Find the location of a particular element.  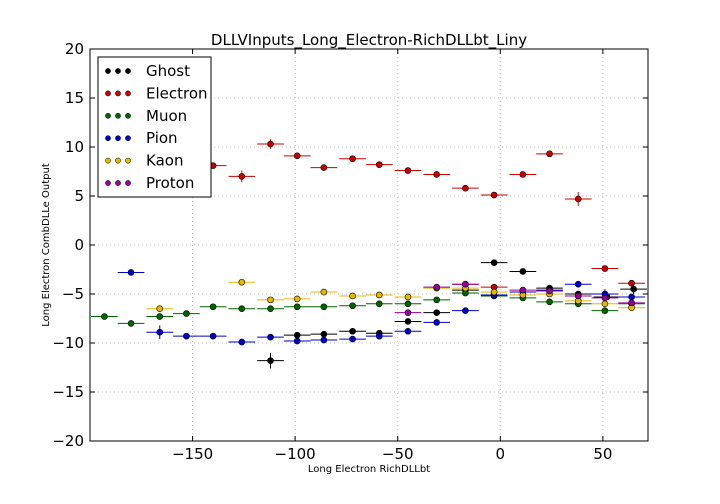

legend-entry-kaon: Kaon is located at coordinates (144, 161).